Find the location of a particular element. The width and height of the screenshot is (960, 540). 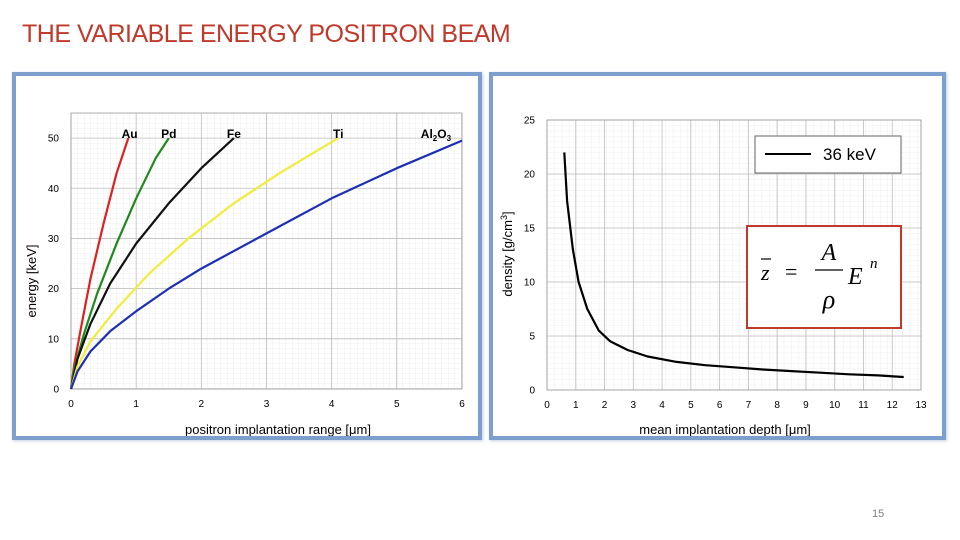

y-tick-label: 5 is located at coordinates (532, 337).